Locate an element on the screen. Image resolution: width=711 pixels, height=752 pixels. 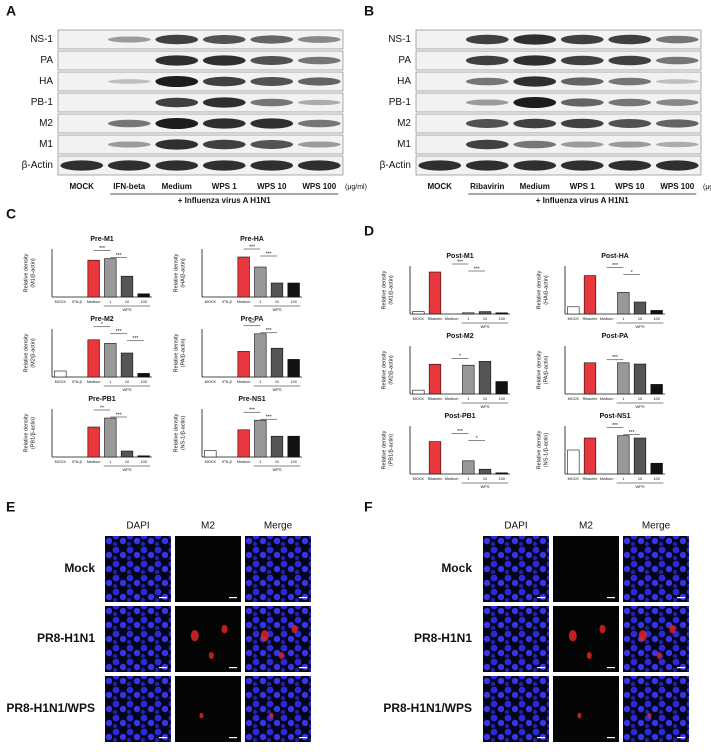
blot-row-label: M2 is located at coordinates (404, 123).